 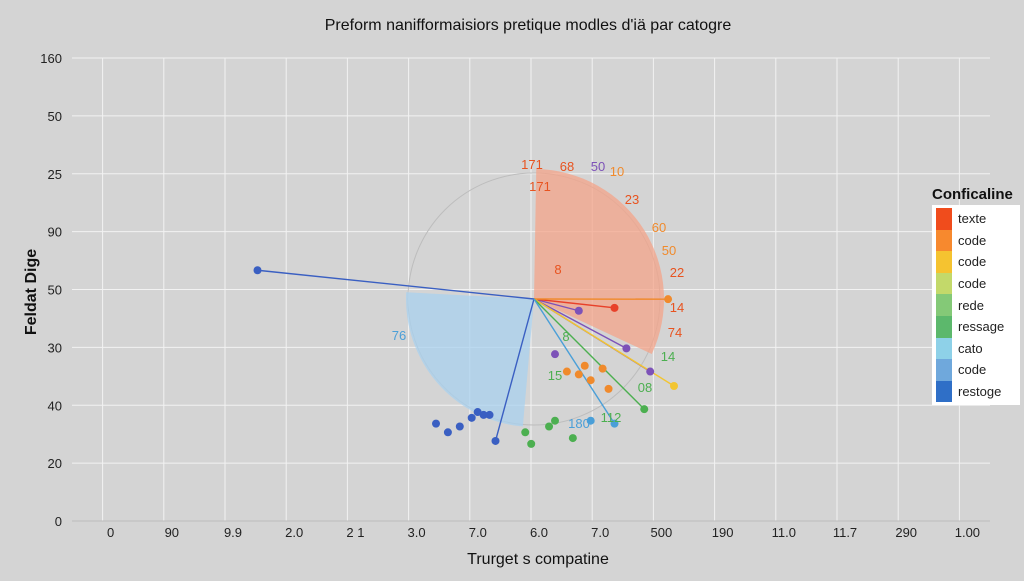 What do you see at coordinates (972, 218) in the screenshot?
I see `legend-label: texte` at bounding box center [972, 218].